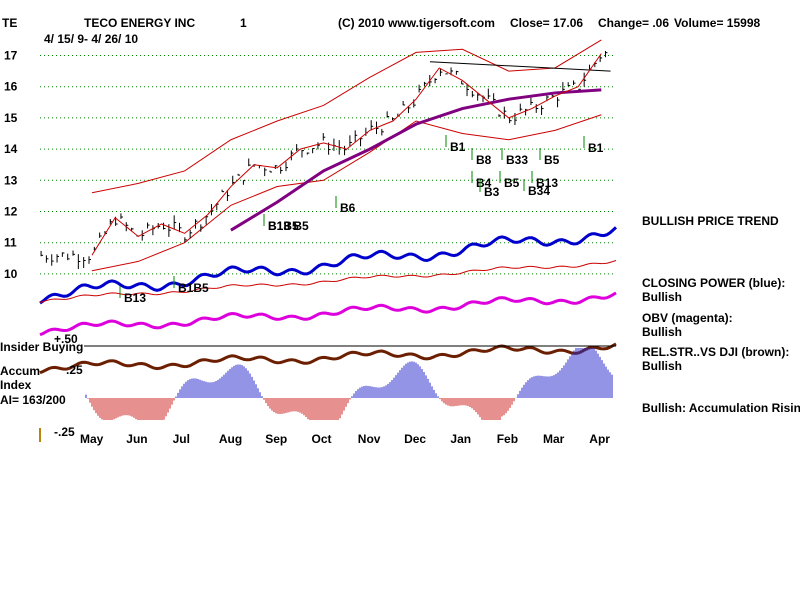 This screenshot has width=800, height=600. What do you see at coordinates (74, 370) in the screenshot?
I see `accum-level-mid: .25` at bounding box center [74, 370].